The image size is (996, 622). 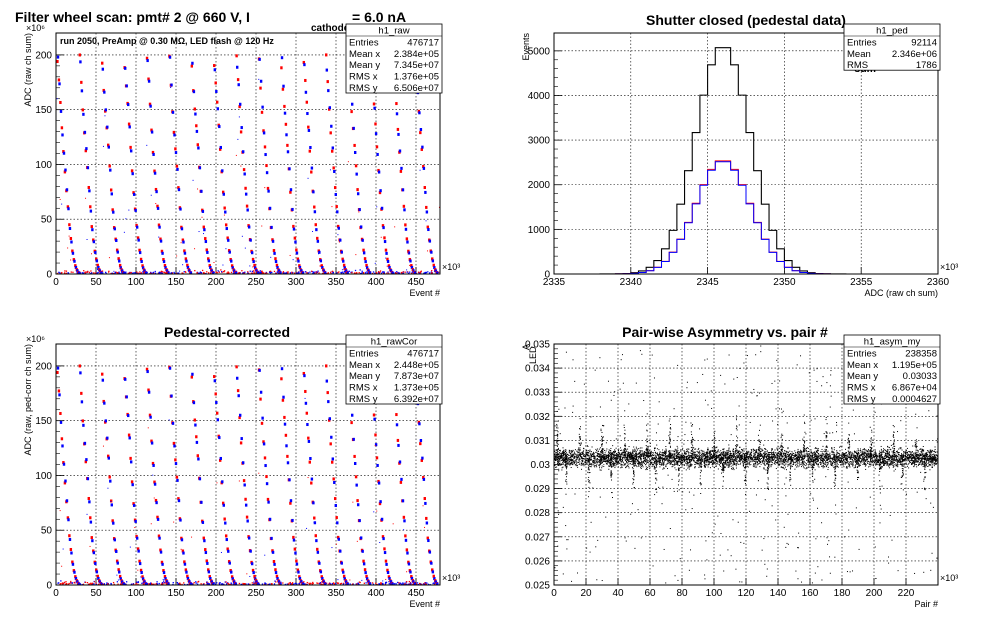 I want to click on x-tick-label: 150, so click(x=176, y=593).